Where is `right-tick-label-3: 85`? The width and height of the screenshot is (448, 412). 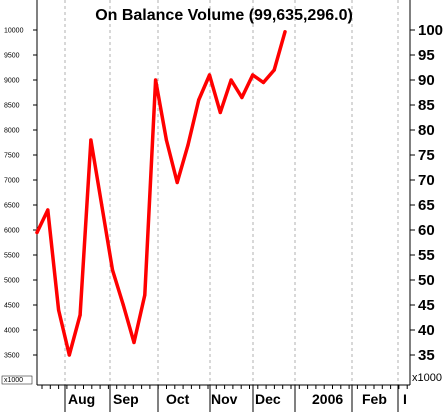
right-tick-label-3: 85 is located at coordinates (426, 105).